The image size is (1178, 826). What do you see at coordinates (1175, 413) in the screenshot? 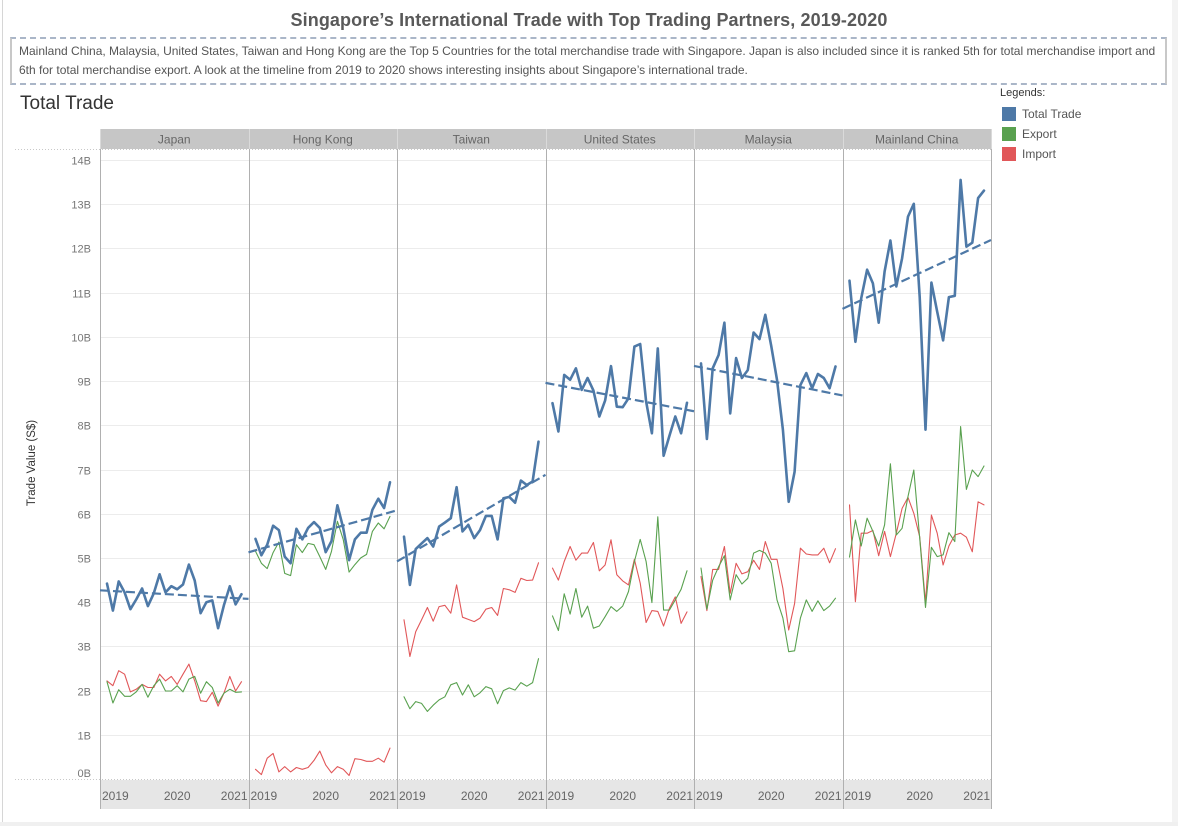
I see `page-right-margin` at bounding box center [1175, 413].